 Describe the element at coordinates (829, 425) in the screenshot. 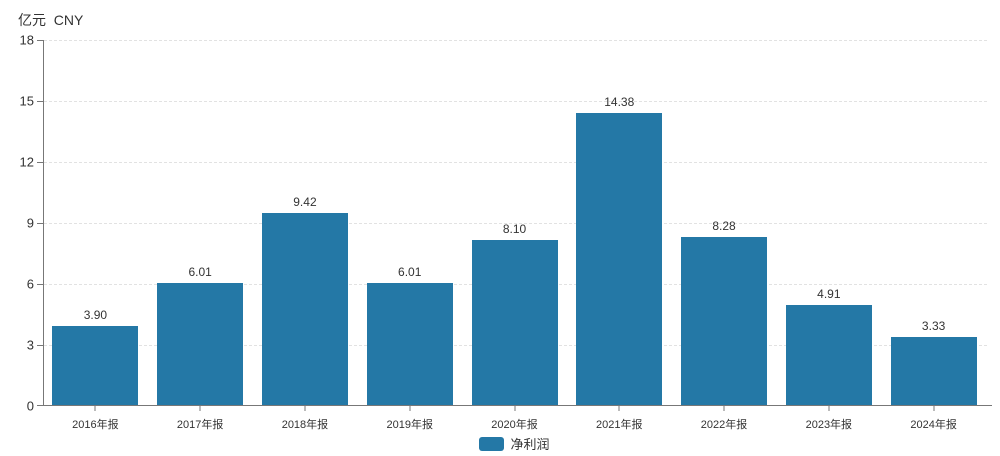

I see `x-axis-label: 2023年报` at that location.